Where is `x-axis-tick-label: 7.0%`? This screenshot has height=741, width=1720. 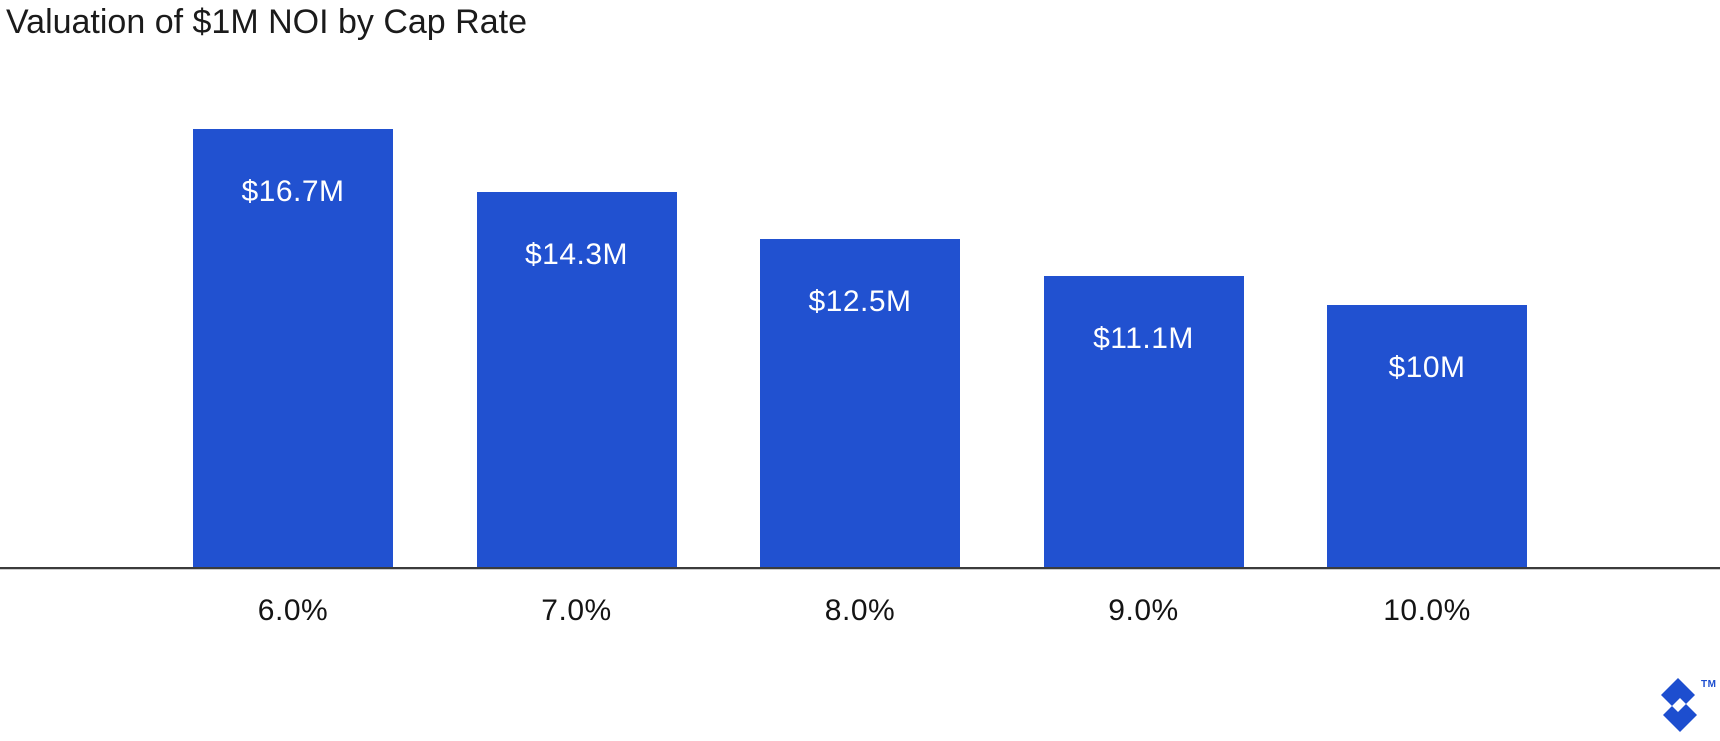
x-axis-tick-label: 7.0% is located at coordinates (576, 610).